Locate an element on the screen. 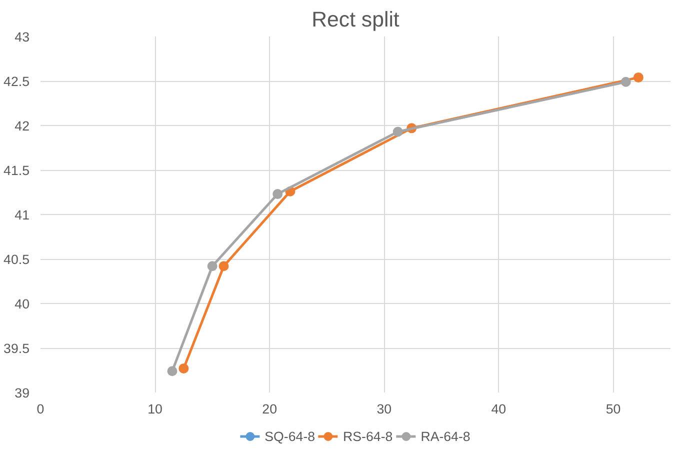  y-tick-label: 40 is located at coordinates (22, 304).